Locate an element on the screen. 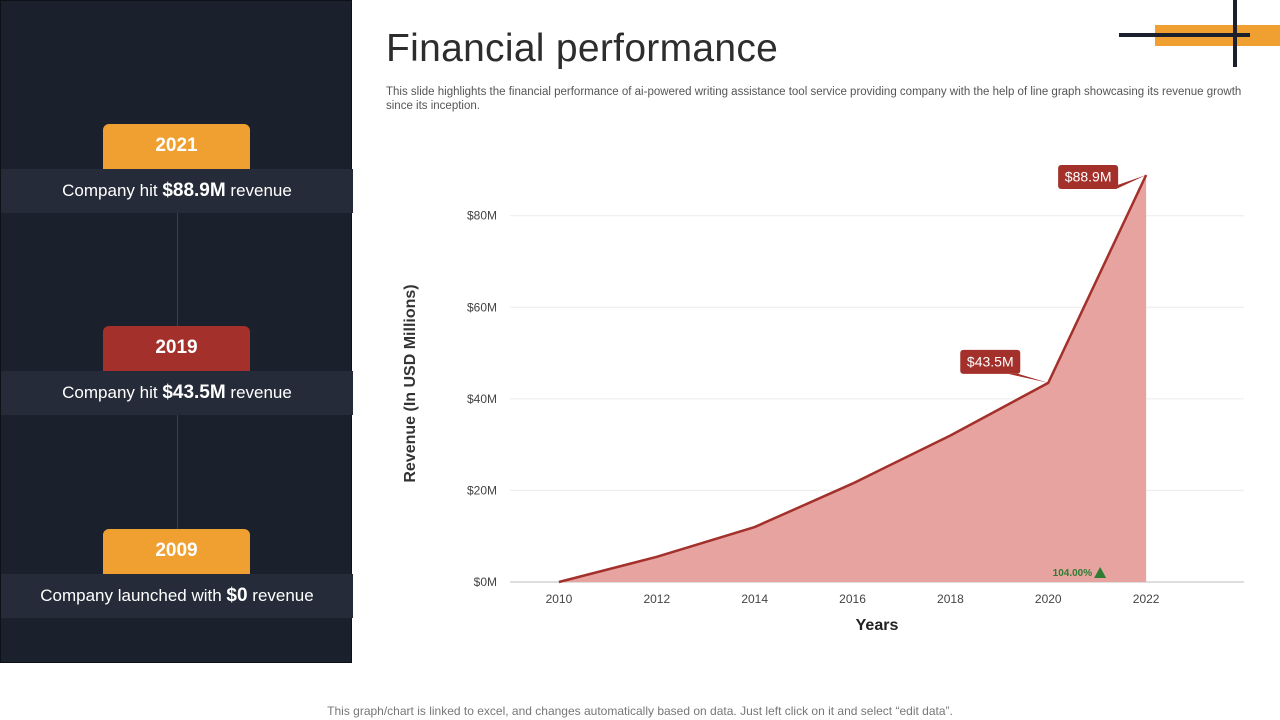  milestone-2021: Company hit $88.9M revenue is located at coordinates (177, 191).